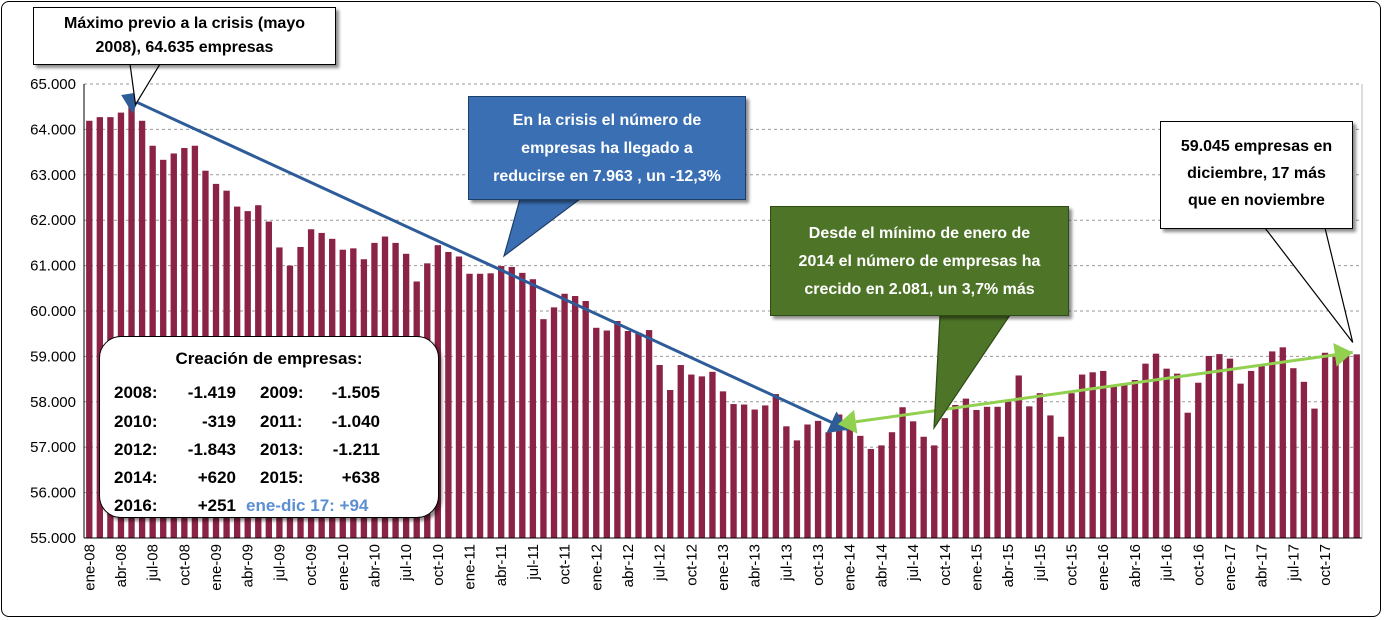  I want to click on stats-title: Creación de empresas:, so click(269, 358).